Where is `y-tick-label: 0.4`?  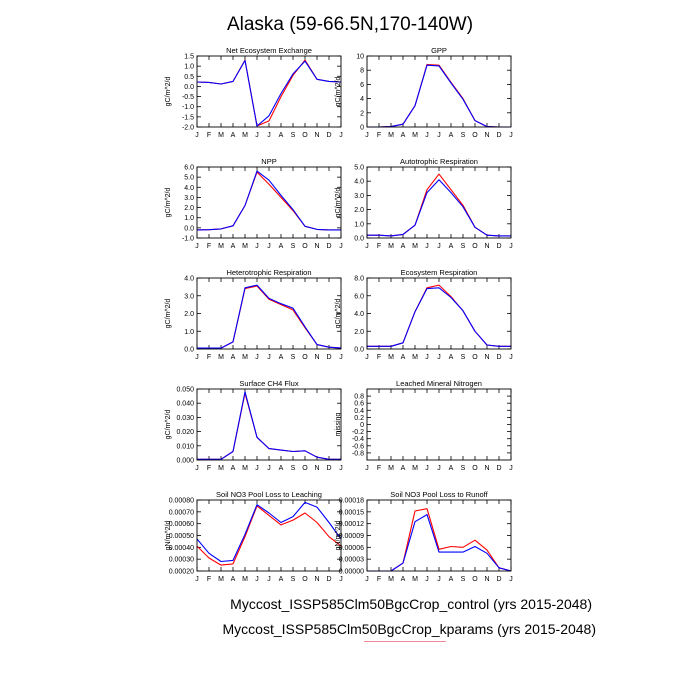 y-tick-label: 0.4 is located at coordinates (359, 411).